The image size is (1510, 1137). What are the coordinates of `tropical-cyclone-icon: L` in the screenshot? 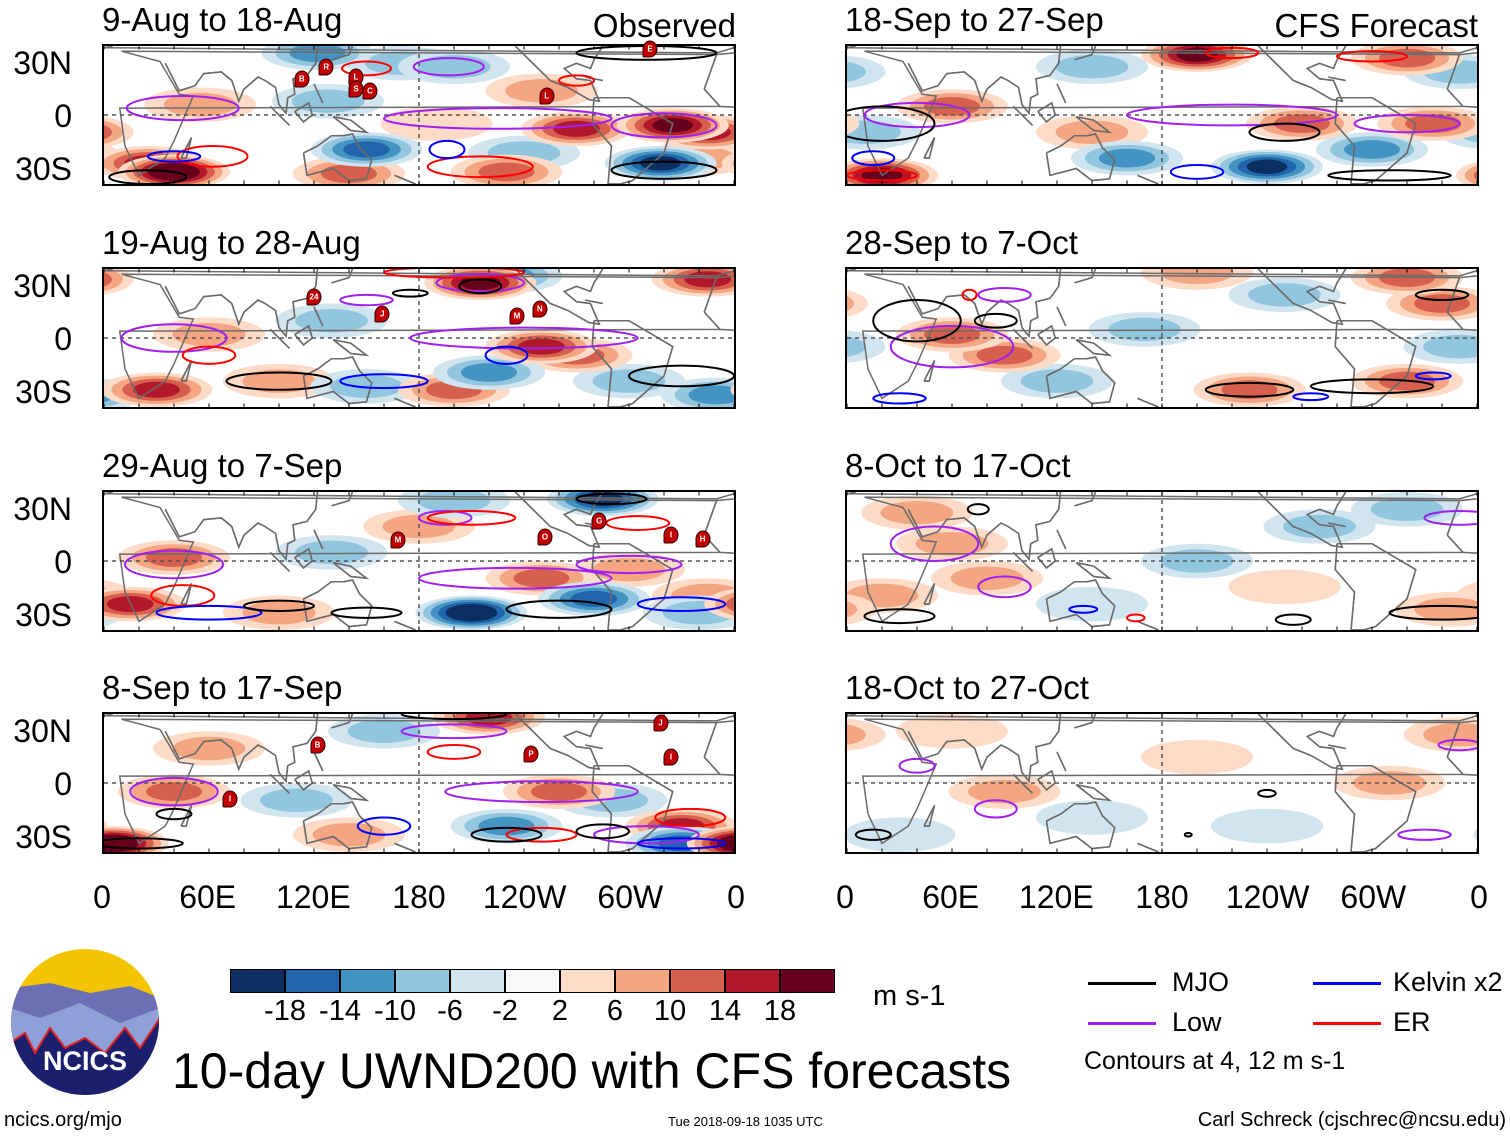 It's located at (547, 96).